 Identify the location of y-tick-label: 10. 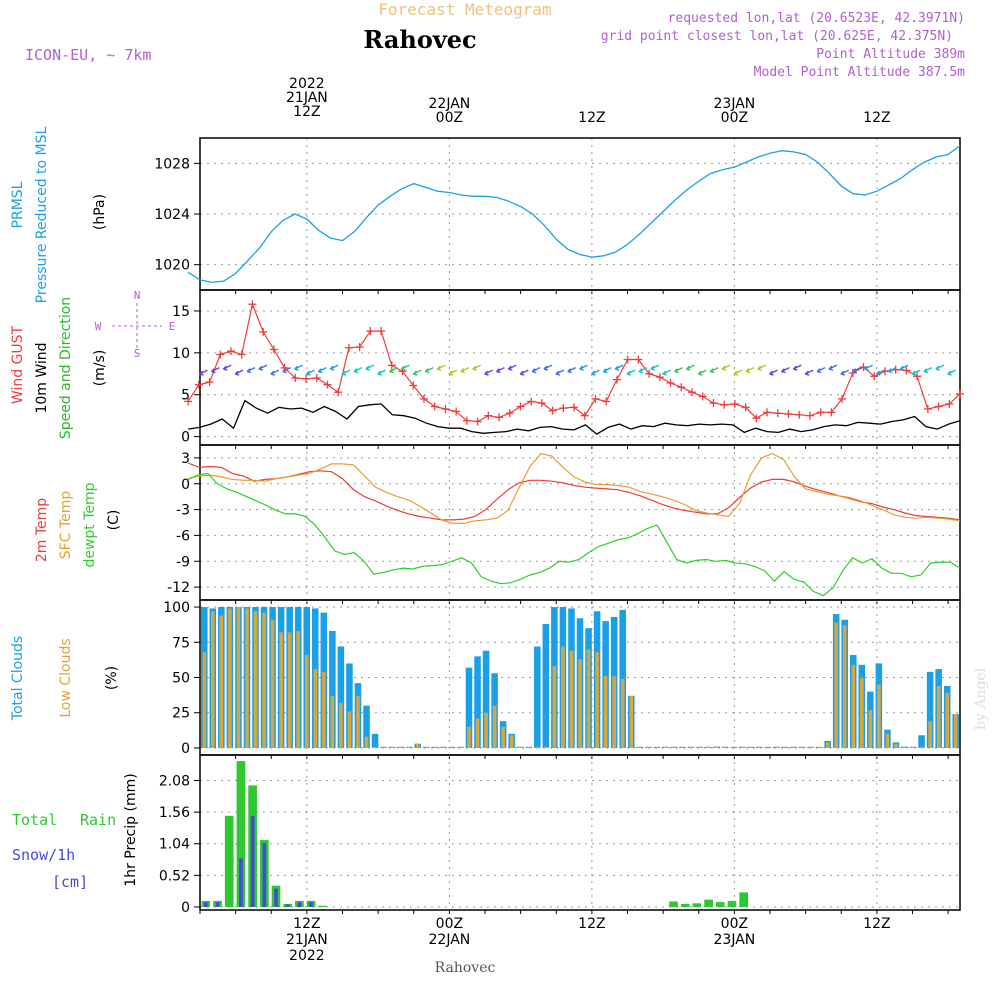
(181, 354).